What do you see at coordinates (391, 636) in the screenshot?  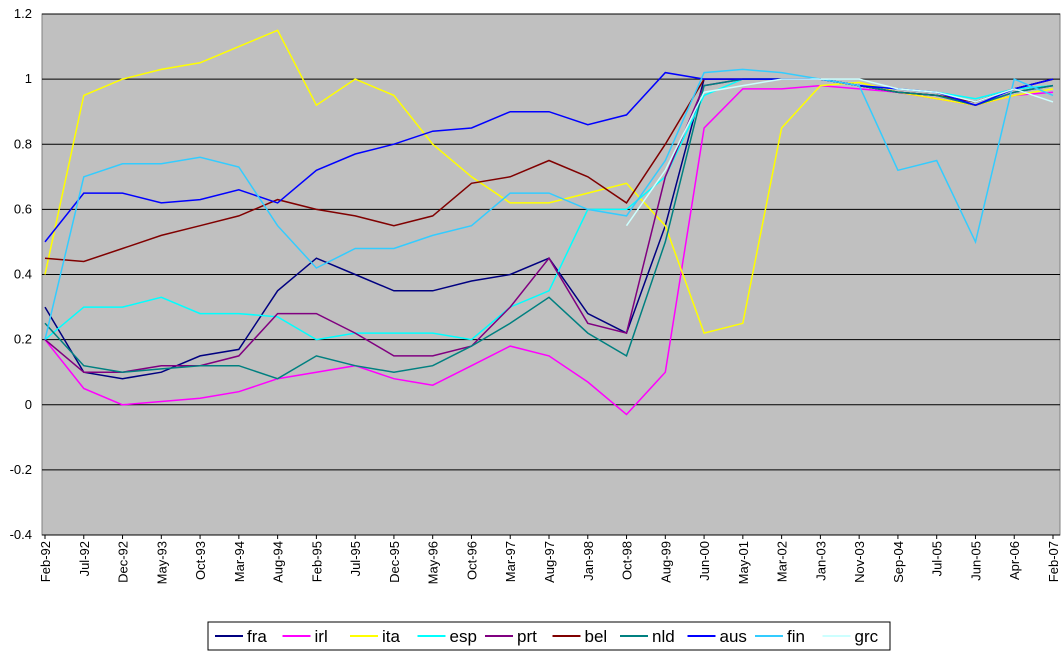 I see `legend-label: ita` at bounding box center [391, 636].